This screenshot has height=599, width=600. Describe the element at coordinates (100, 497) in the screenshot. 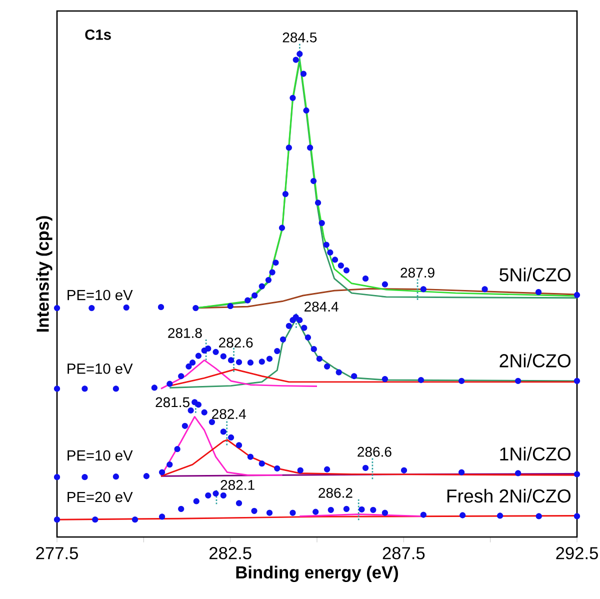

I see `annotation: PE=20 eV` at that location.